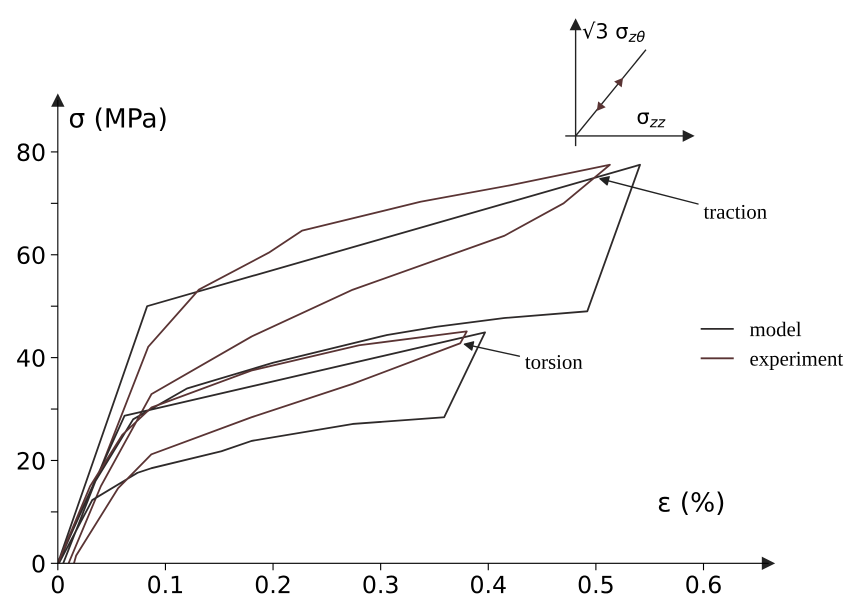 The width and height of the screenshot is (863, 609). What do you see at coordinates (595, 585) in the screenshot?
I see `x-tick-label: 0.5` at bounding box center [595, 585].